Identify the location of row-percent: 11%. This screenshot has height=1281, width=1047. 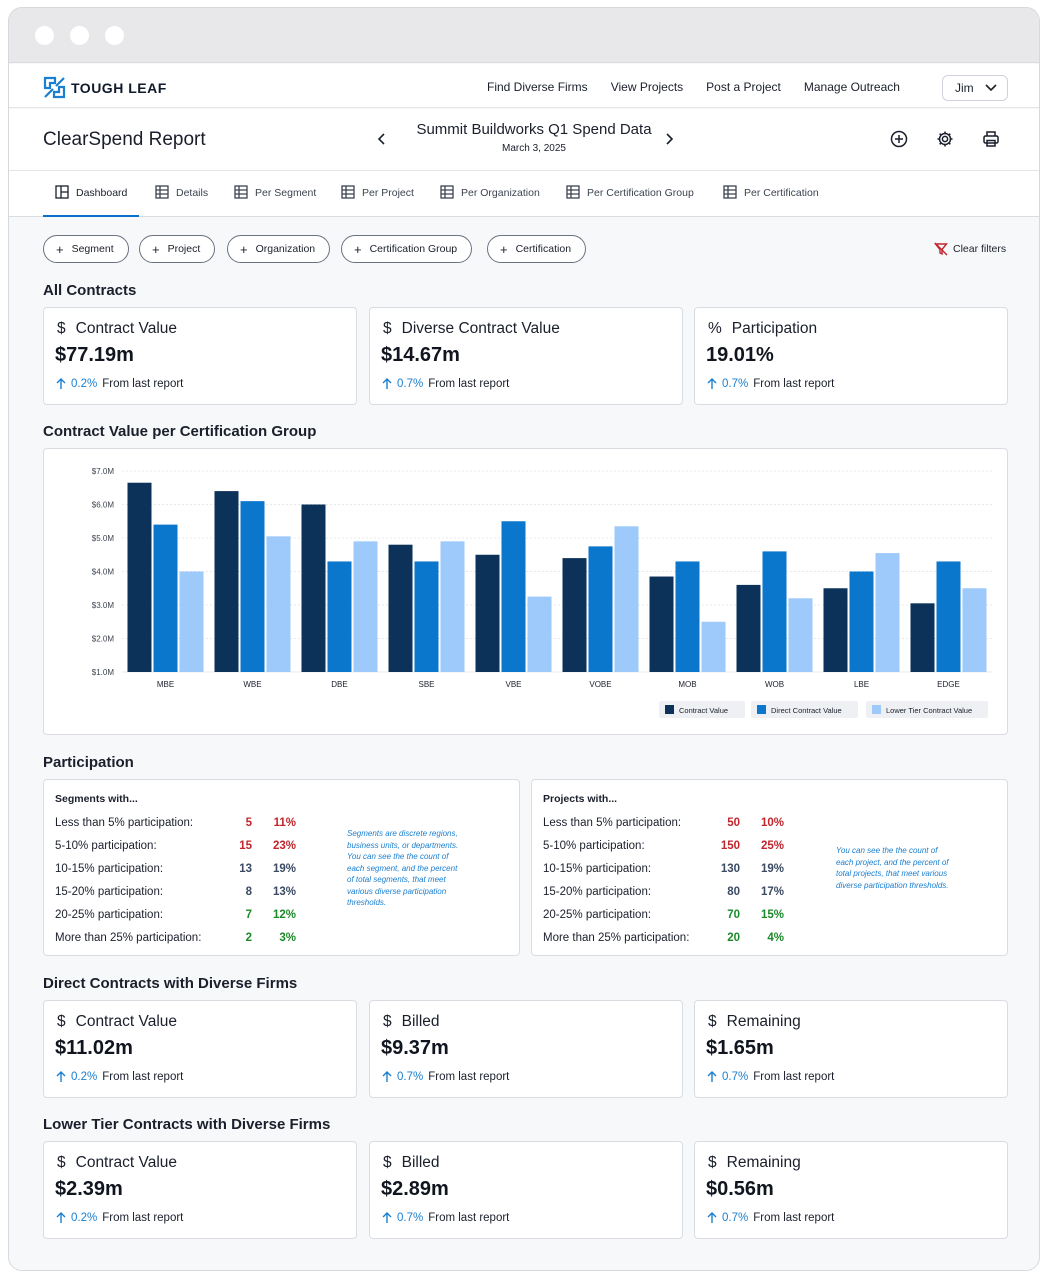
(284, 823).